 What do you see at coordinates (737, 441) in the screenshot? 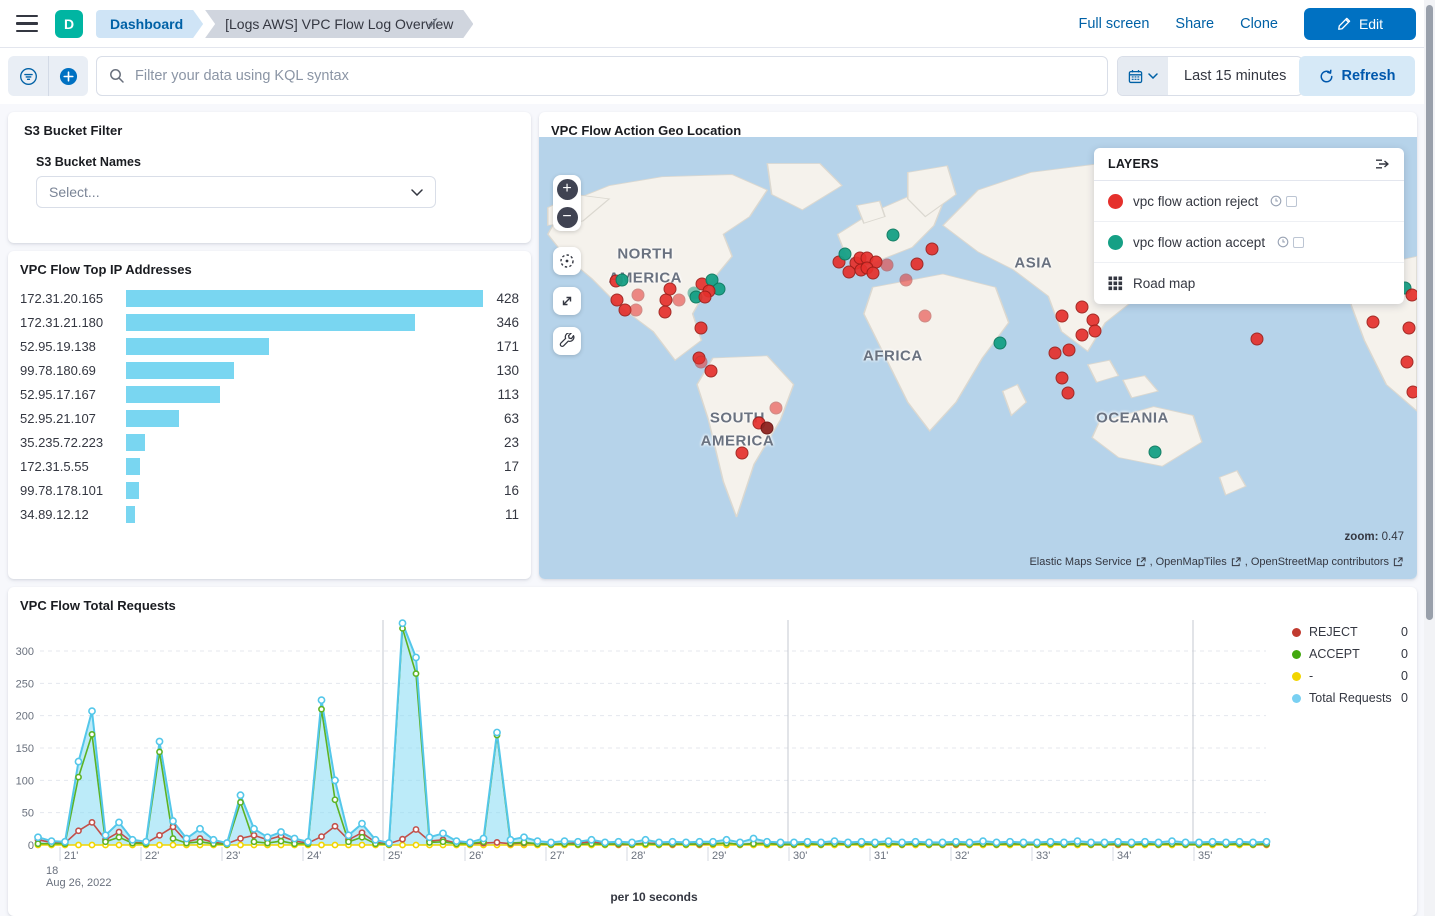
I see `continent-label: AMERICA` at bounding box center [737, 441].